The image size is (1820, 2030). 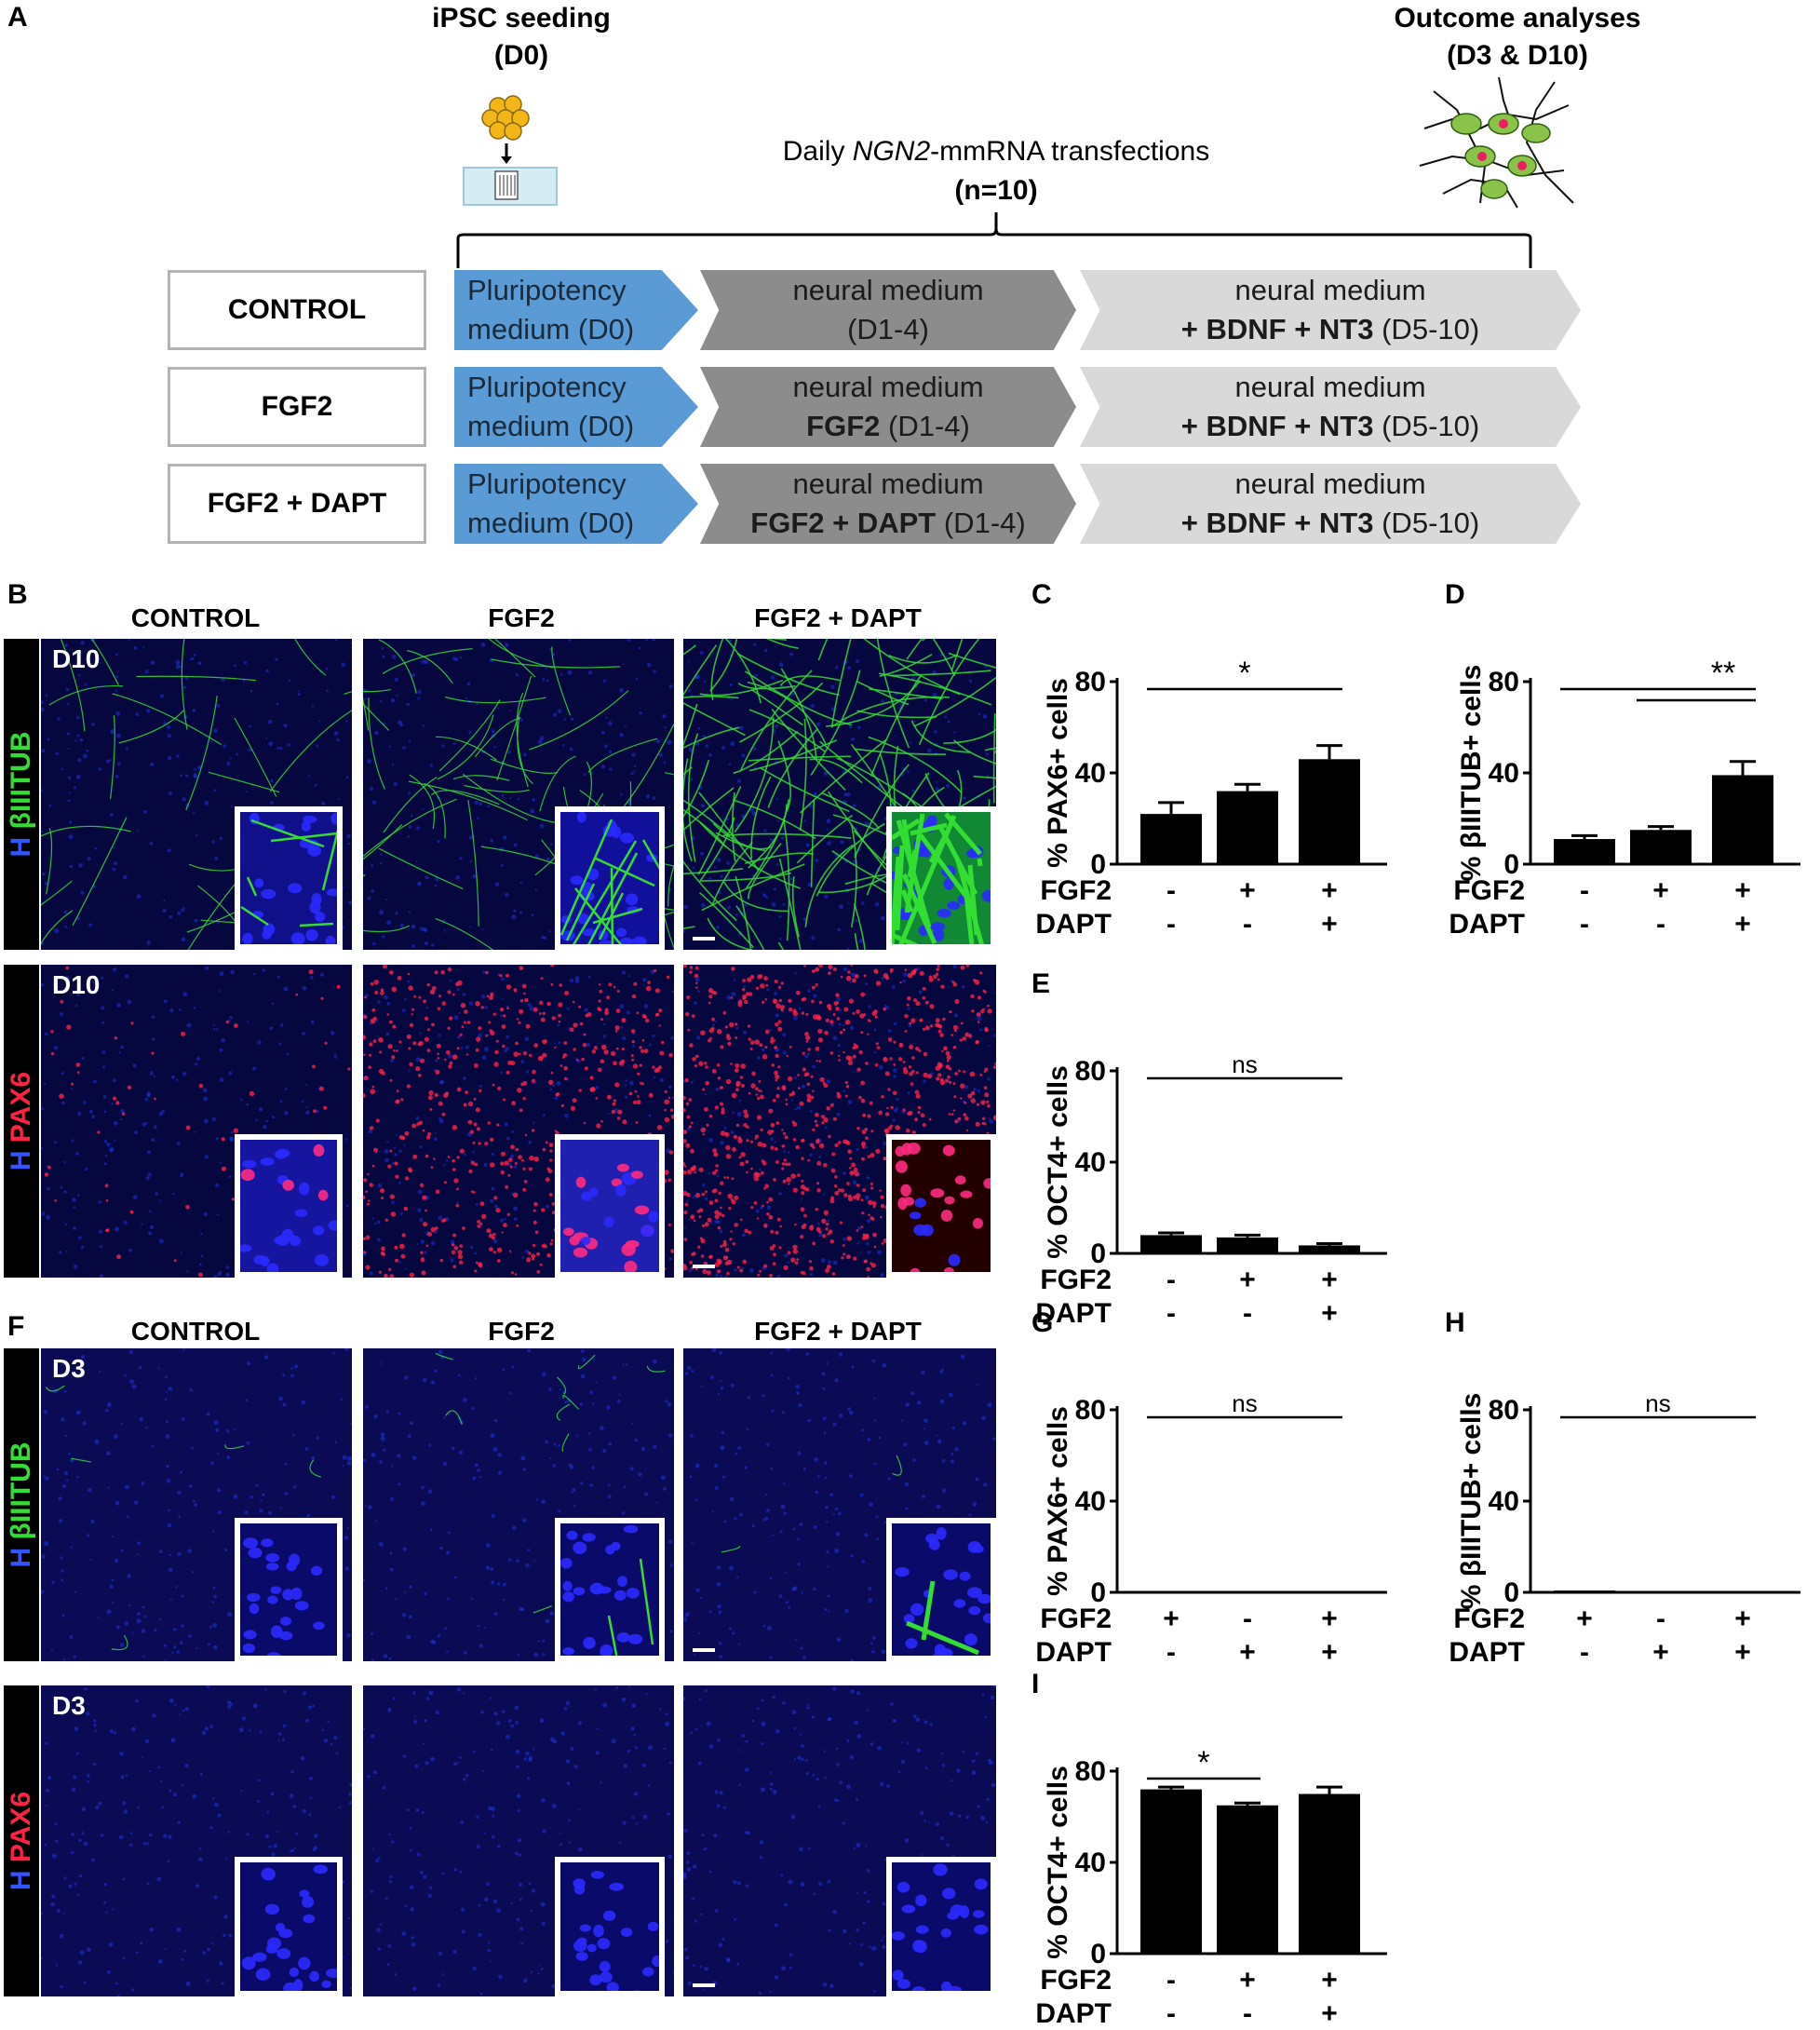 I want to click on microscopy-tile: D3, so click(x=196, y=1504).